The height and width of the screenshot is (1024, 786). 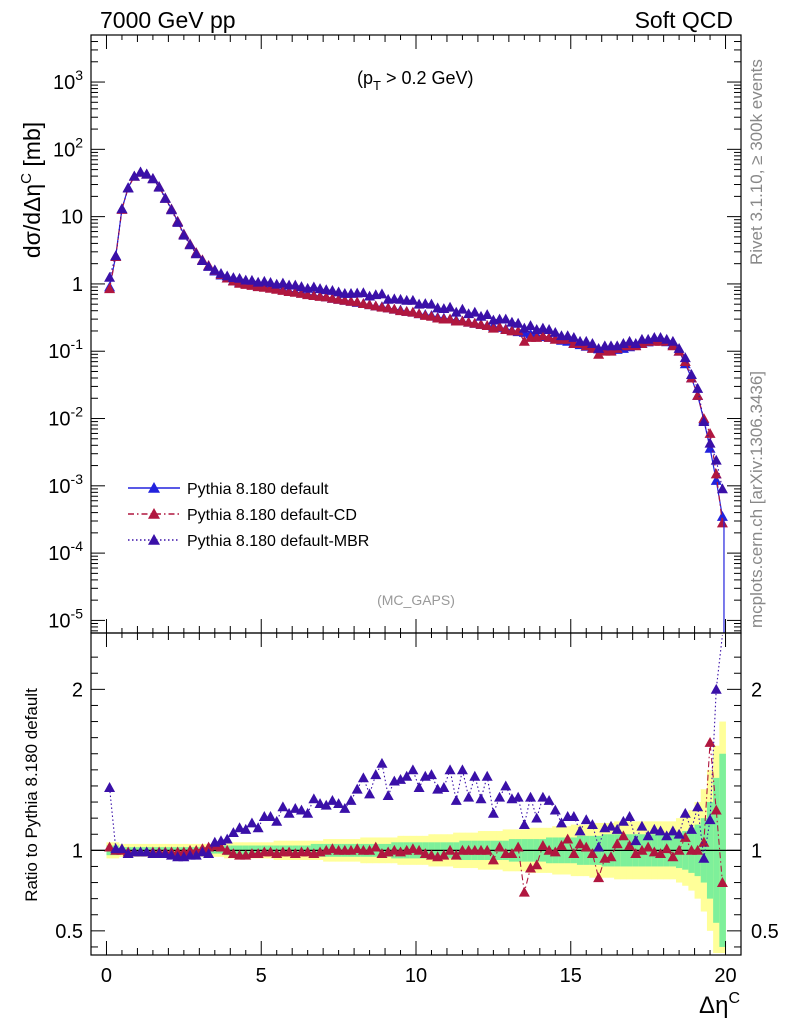 What do you see at coordinates (65, 484) in the screenshot?
I see `y-tick-label: 10⁻³` at bounding box center [65, 484].